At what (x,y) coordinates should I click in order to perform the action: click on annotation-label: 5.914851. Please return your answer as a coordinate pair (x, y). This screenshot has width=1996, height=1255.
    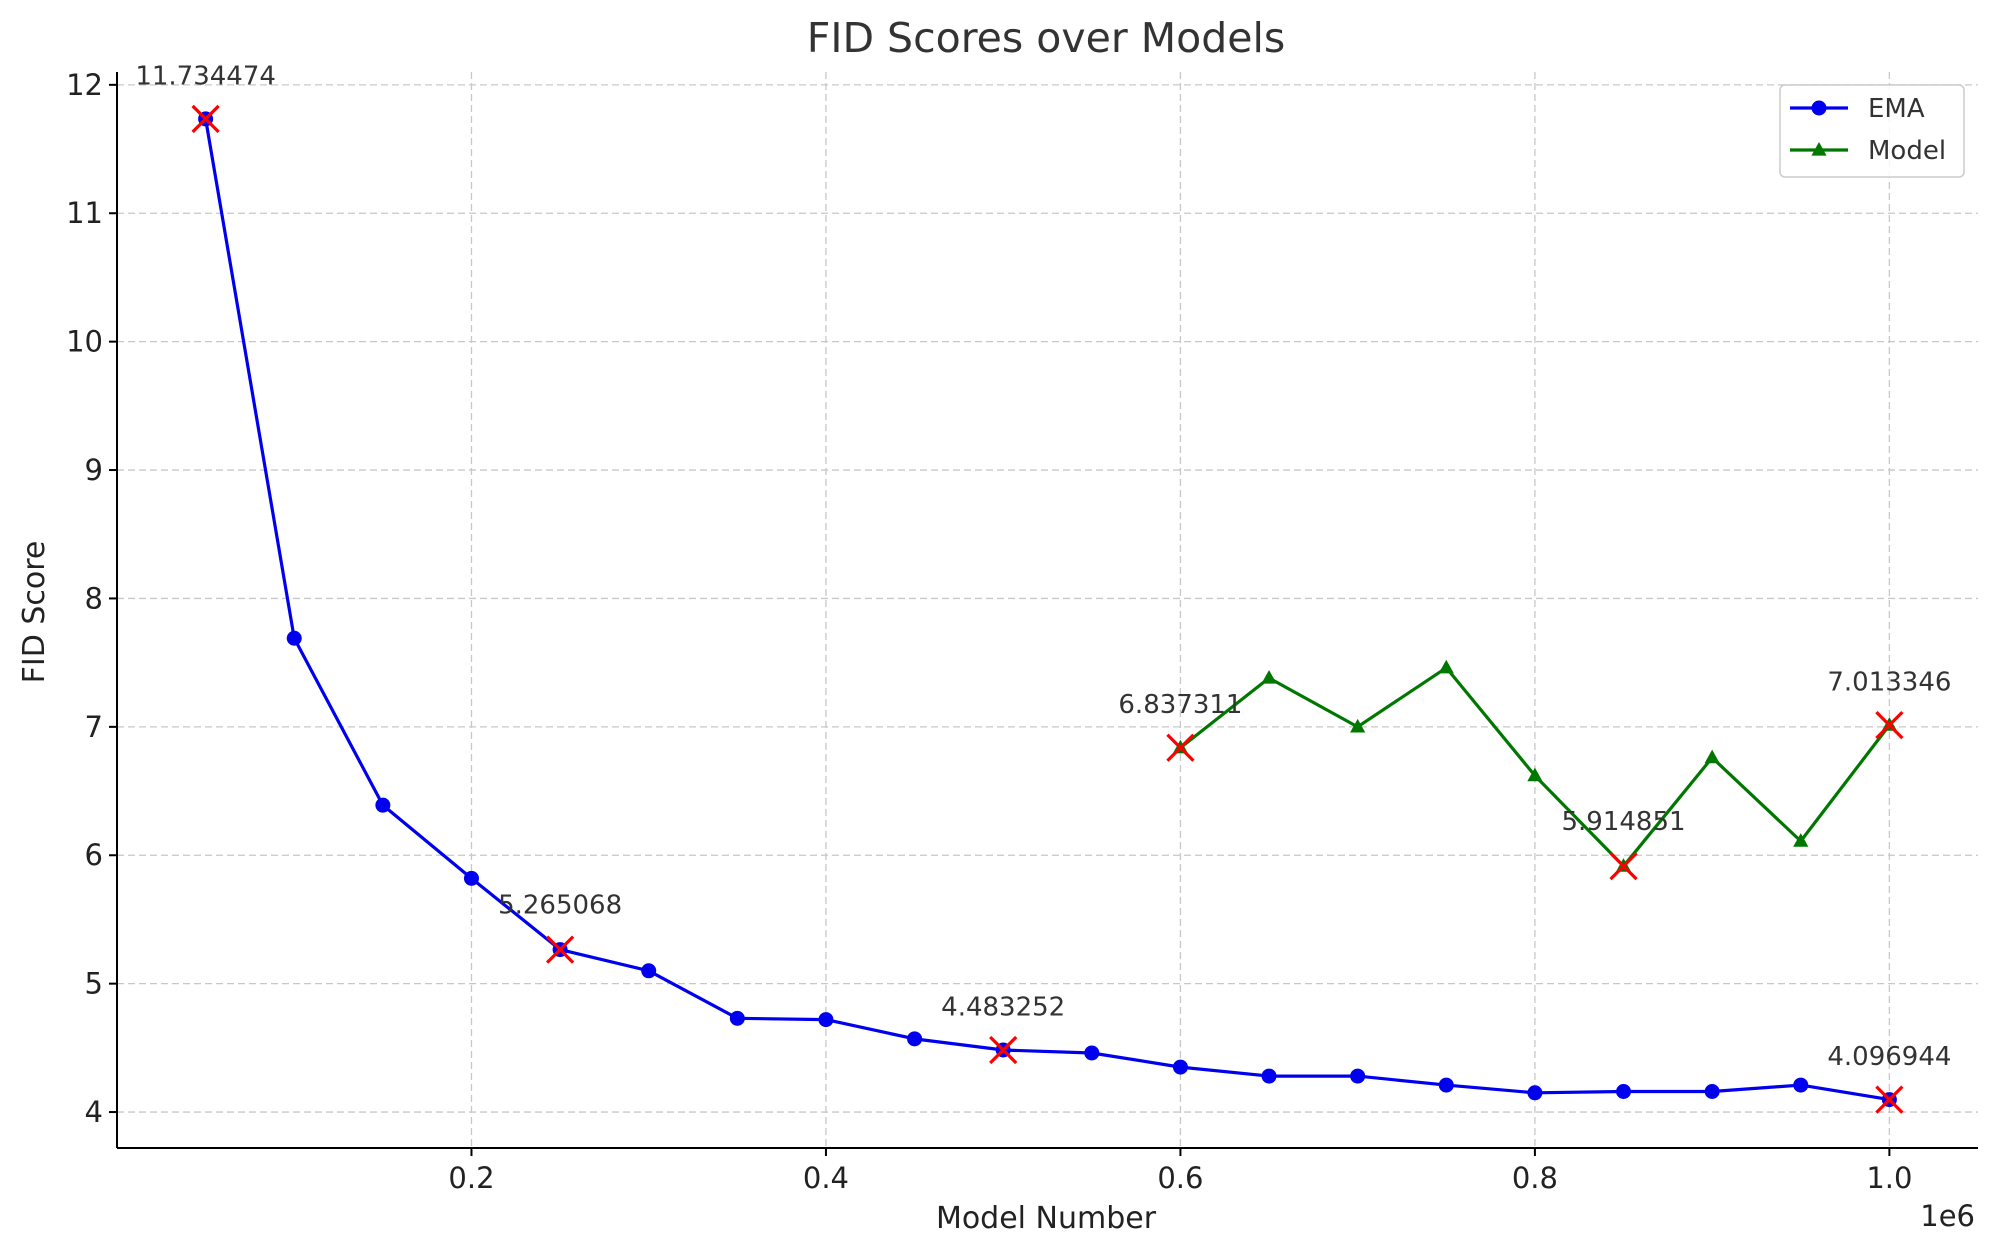
    Looking at the image, I should click on (1623, 822).